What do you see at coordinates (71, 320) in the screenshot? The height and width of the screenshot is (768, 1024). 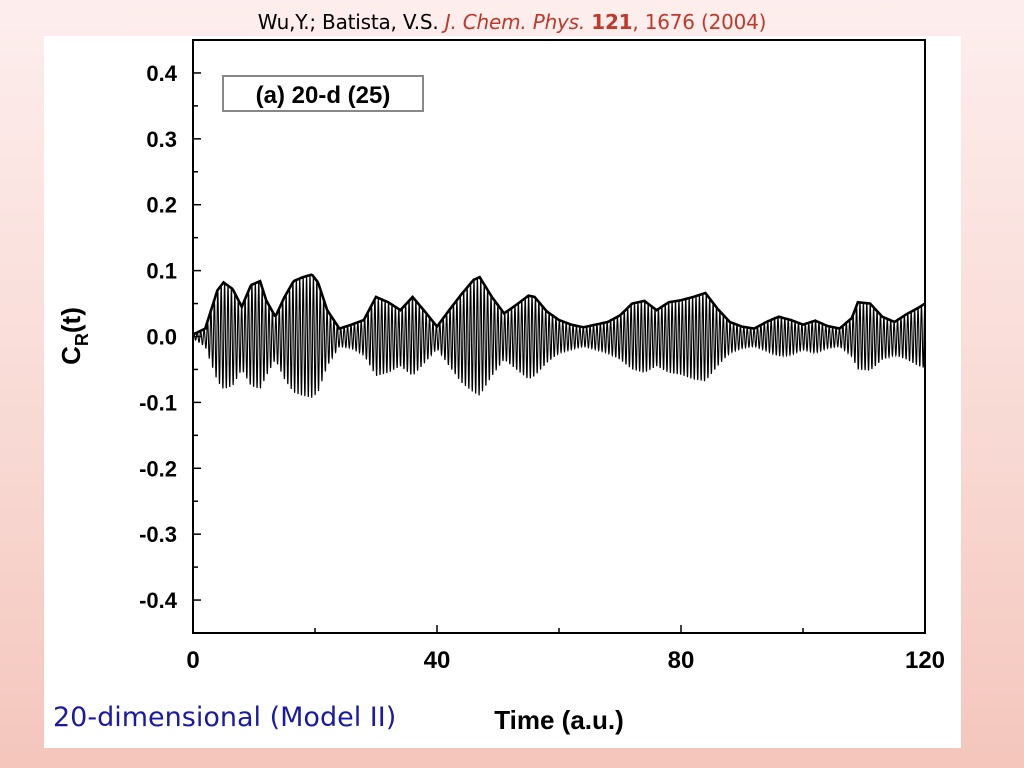 I see `y-axis-label-tail: (t)` at bounding box center [71, 320].